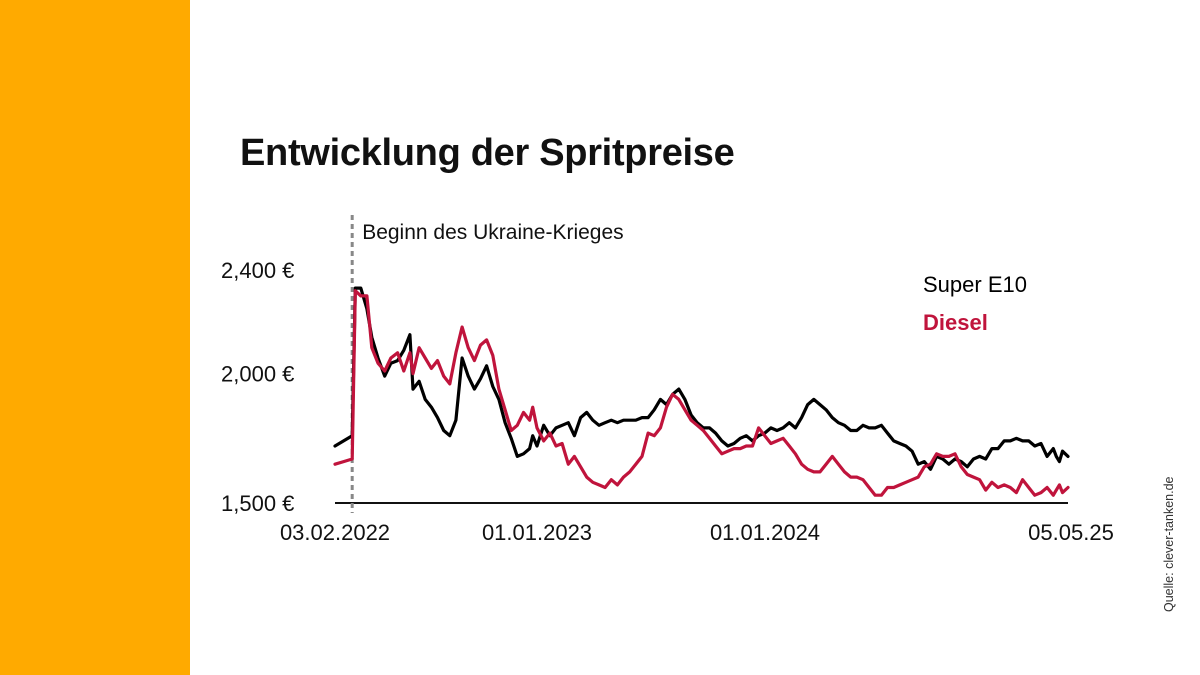 This screenshot has width=1200, height=675. Describe the element at coordinates (257, 503) in the screenshot. I see `y-tick-label-2: 1,500 €` at that location.